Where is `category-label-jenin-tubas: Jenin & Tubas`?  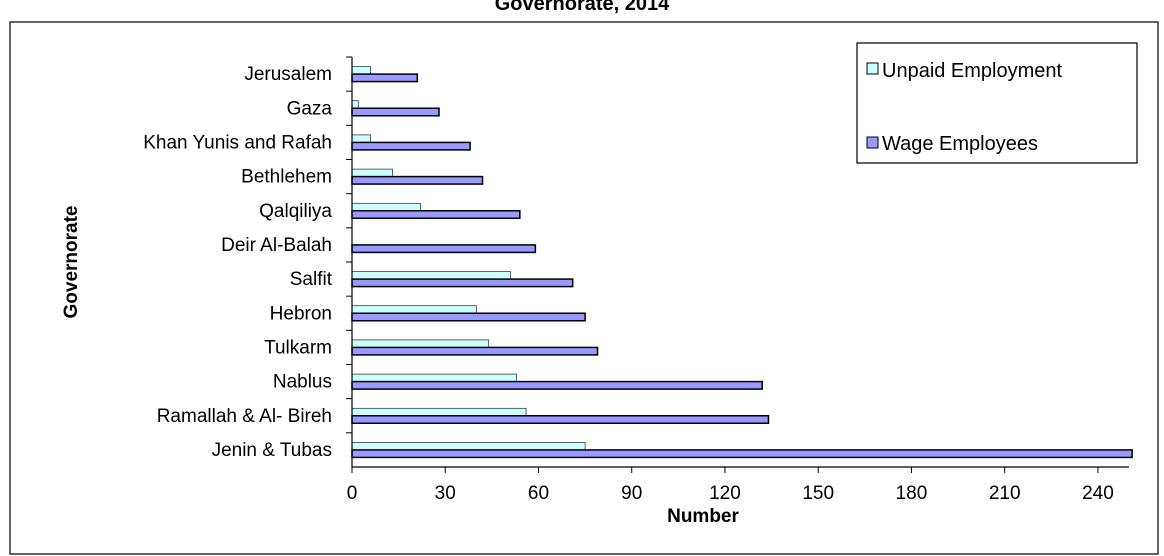
category-label-jenin-tubas: Jenin & Tubas is located at coordinates (272, 450).